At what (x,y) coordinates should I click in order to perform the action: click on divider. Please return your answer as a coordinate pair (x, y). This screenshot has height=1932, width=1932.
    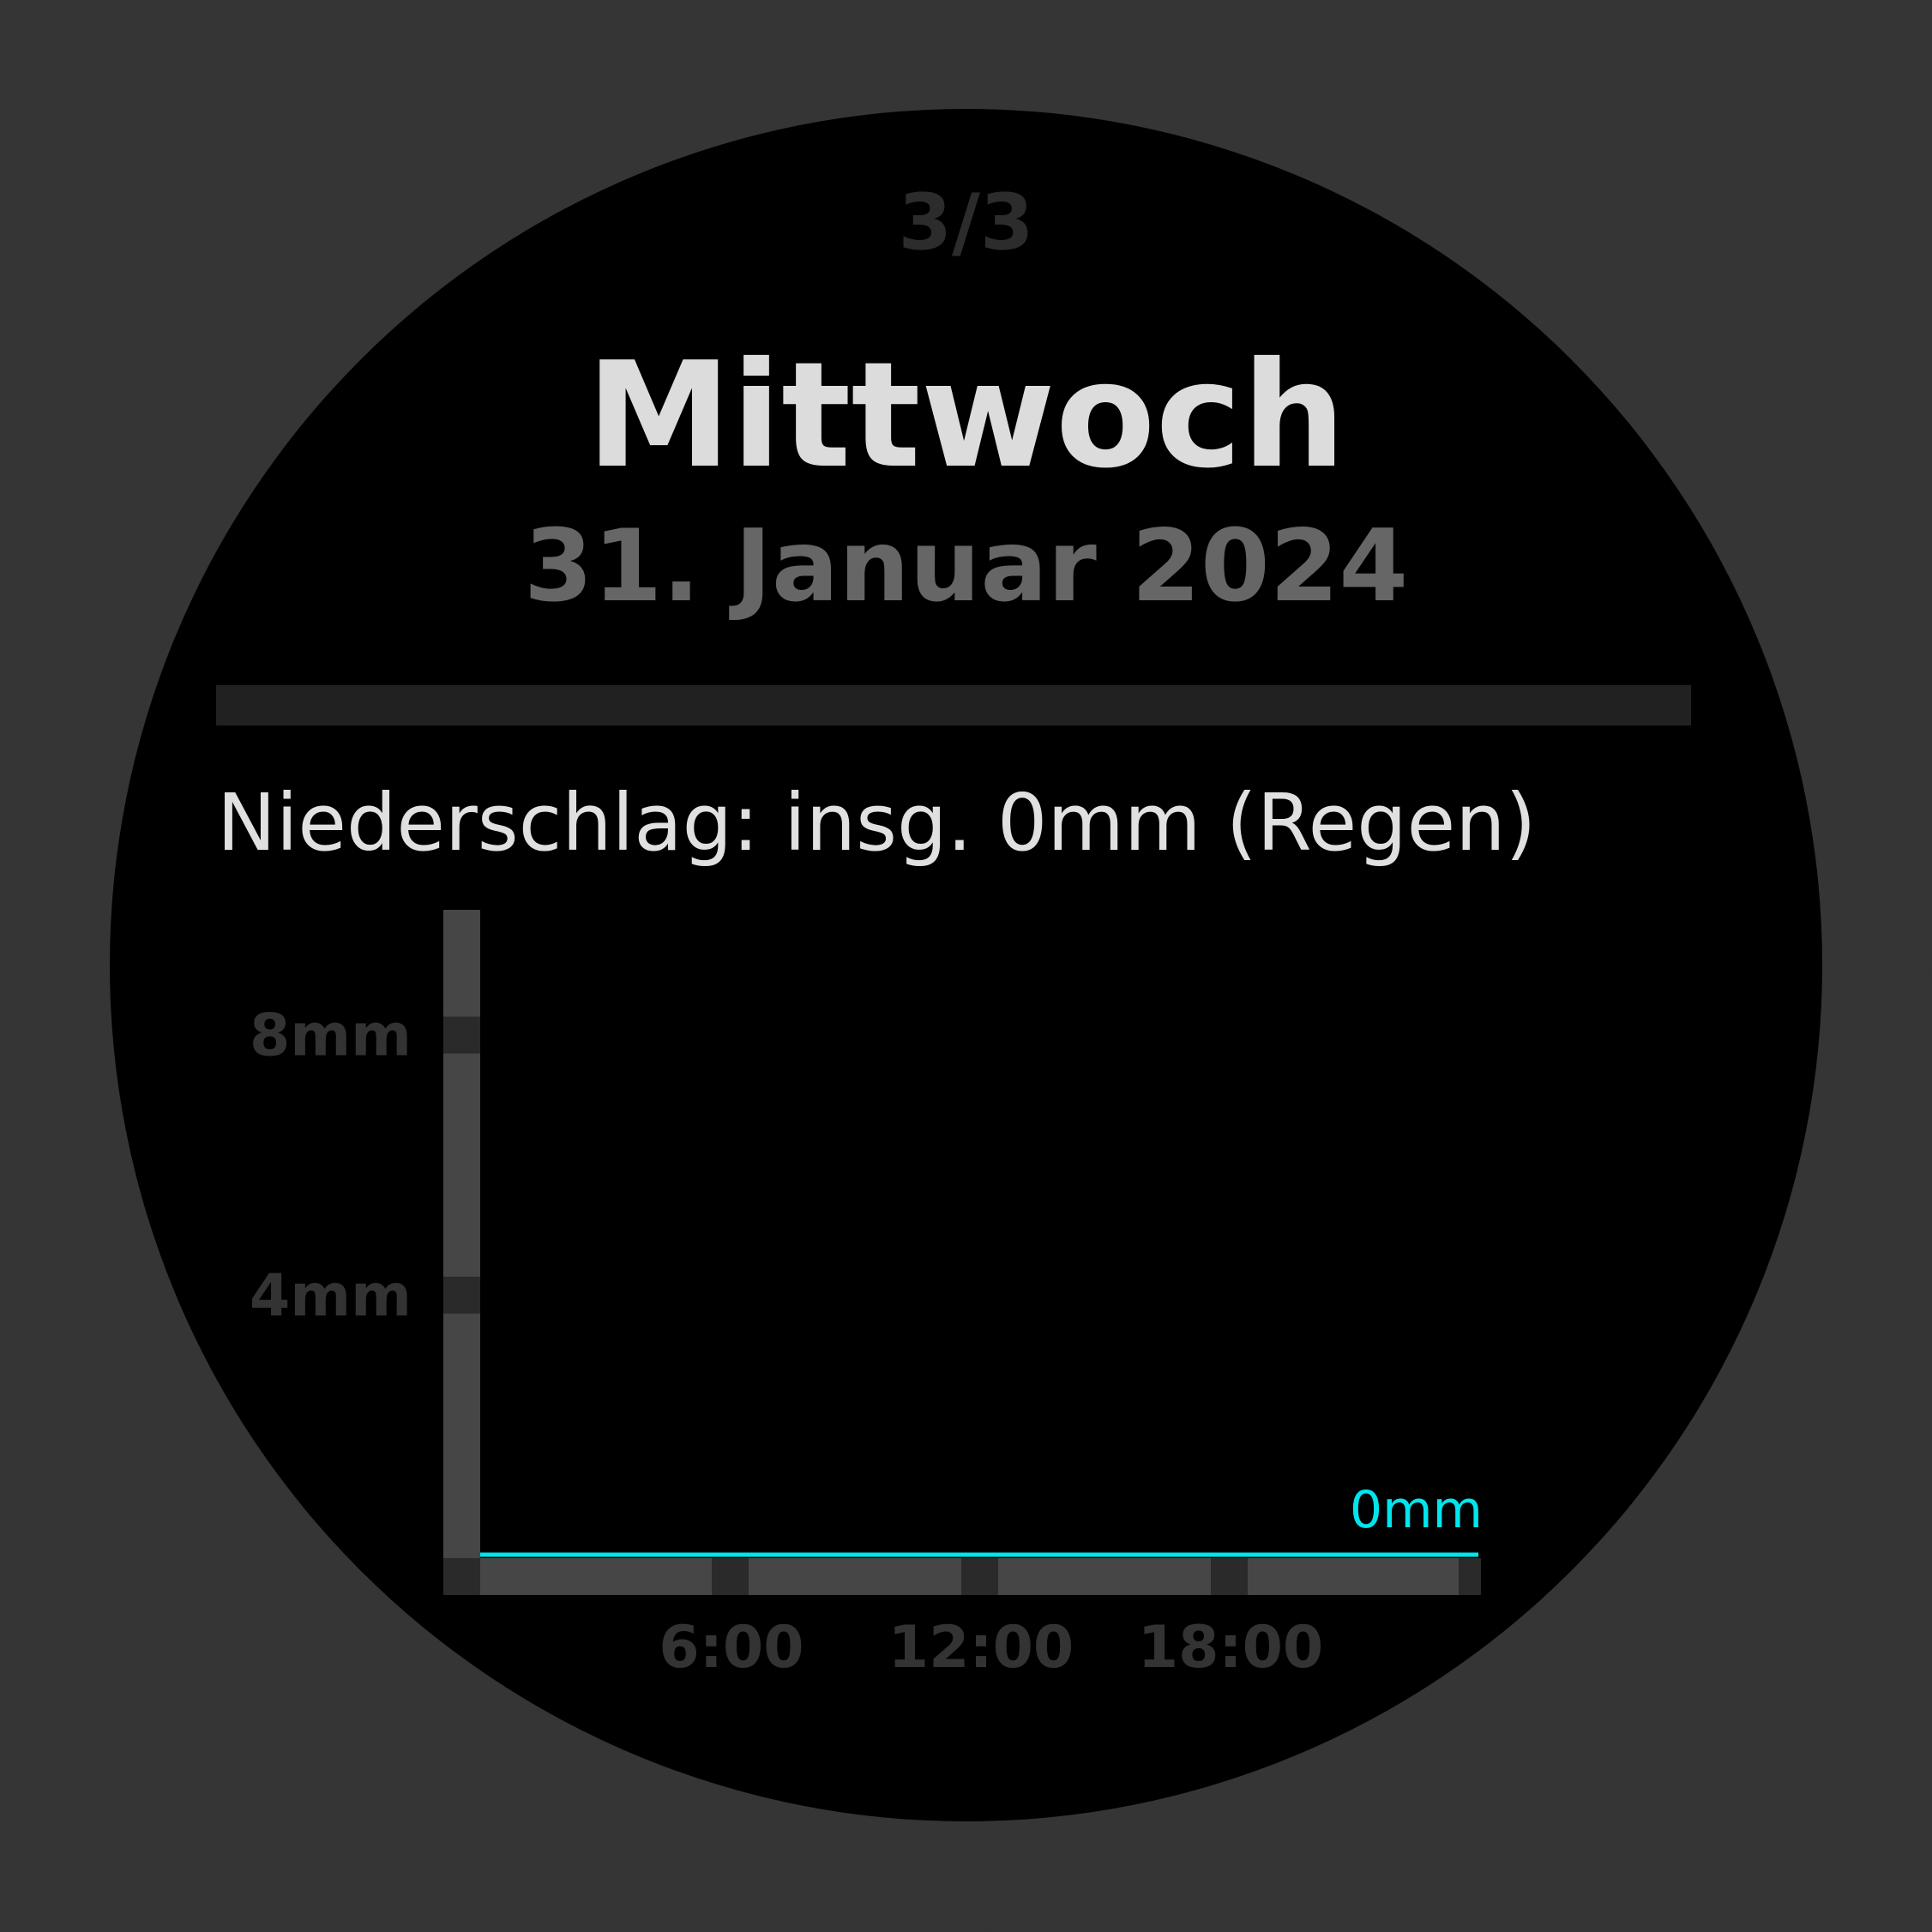
    Looking at the image, I should click on (954, 705).